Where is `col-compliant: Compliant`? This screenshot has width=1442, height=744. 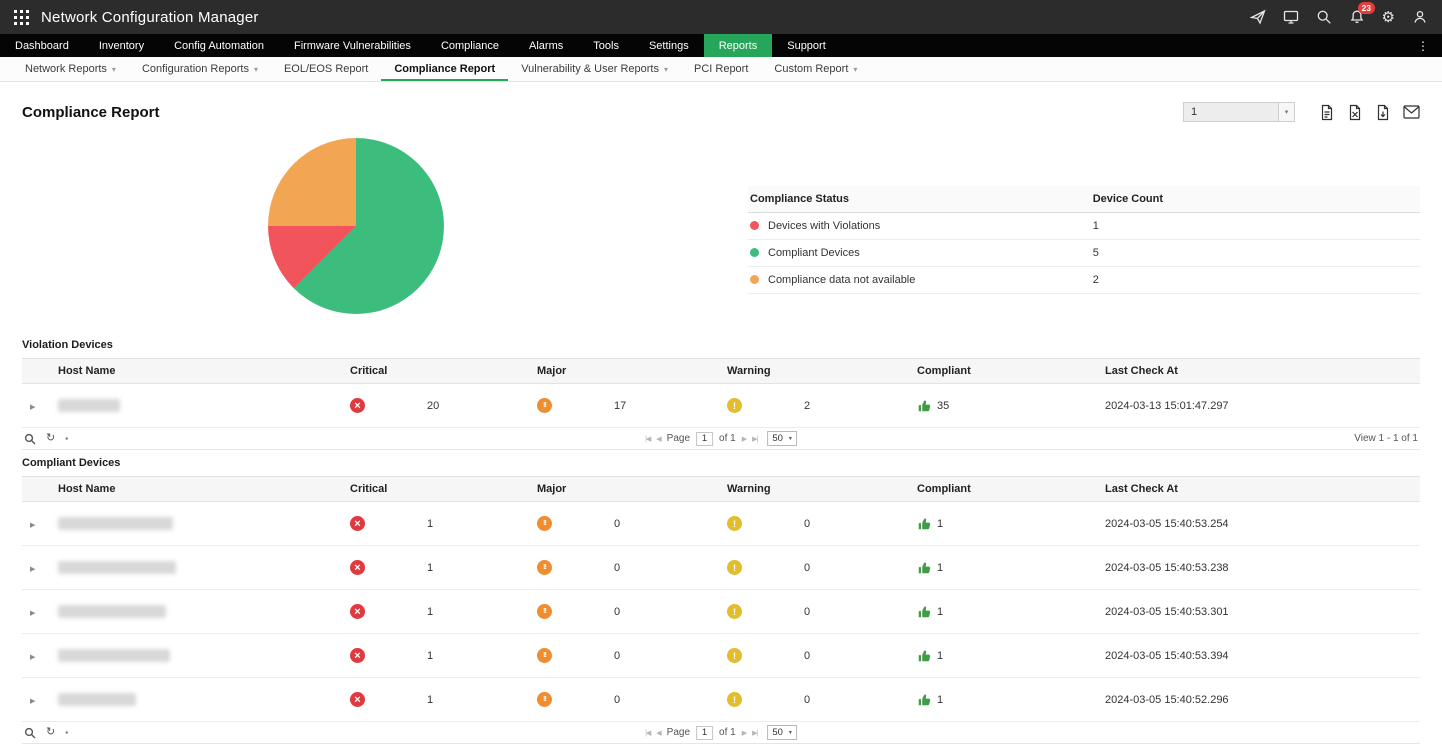
col-compliant: Compliant is located at coordinates (1003, 371).